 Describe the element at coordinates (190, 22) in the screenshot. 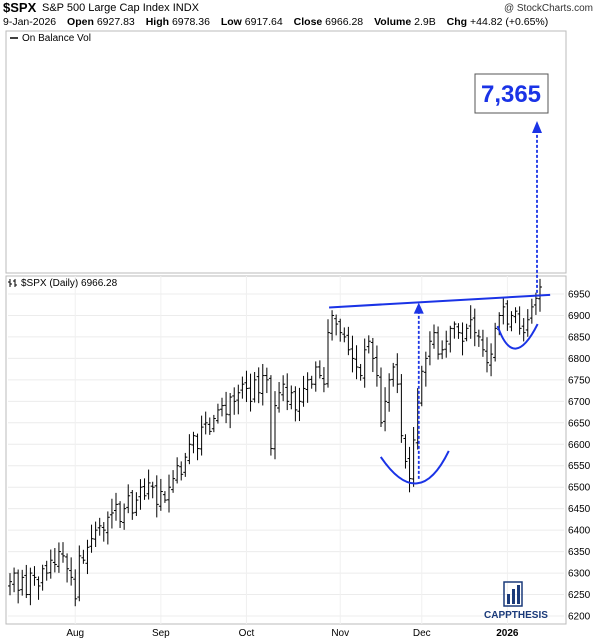

I see `high-value: 6978.36` at that location.